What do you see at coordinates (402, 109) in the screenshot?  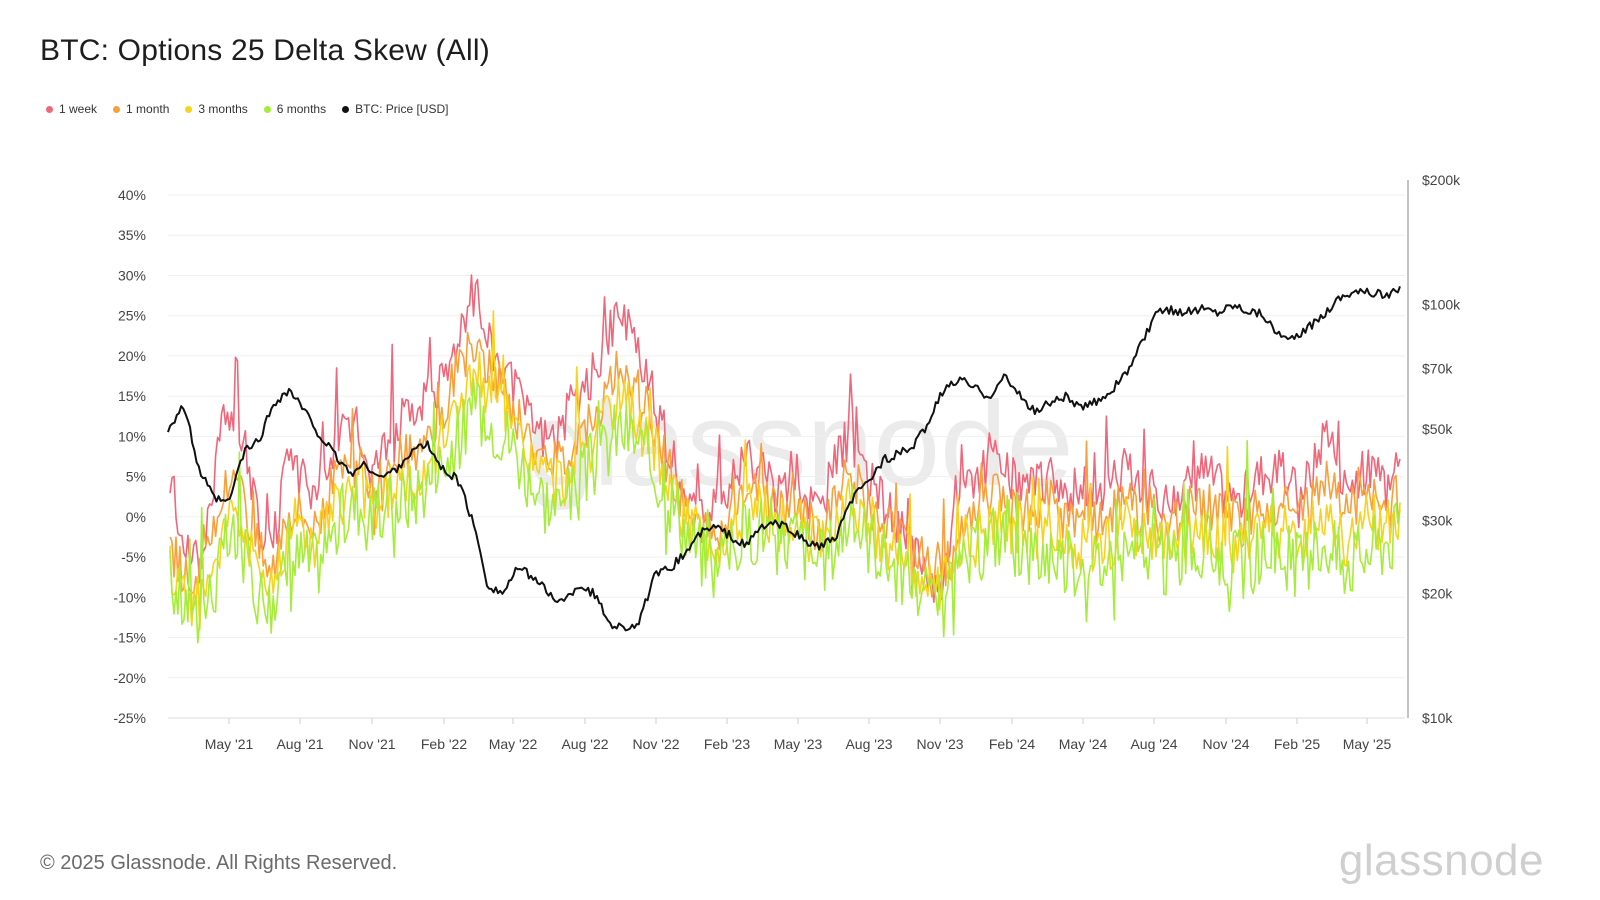 I see `legend-label: BTC: Price [USD]` at bounding box center [402, 109].